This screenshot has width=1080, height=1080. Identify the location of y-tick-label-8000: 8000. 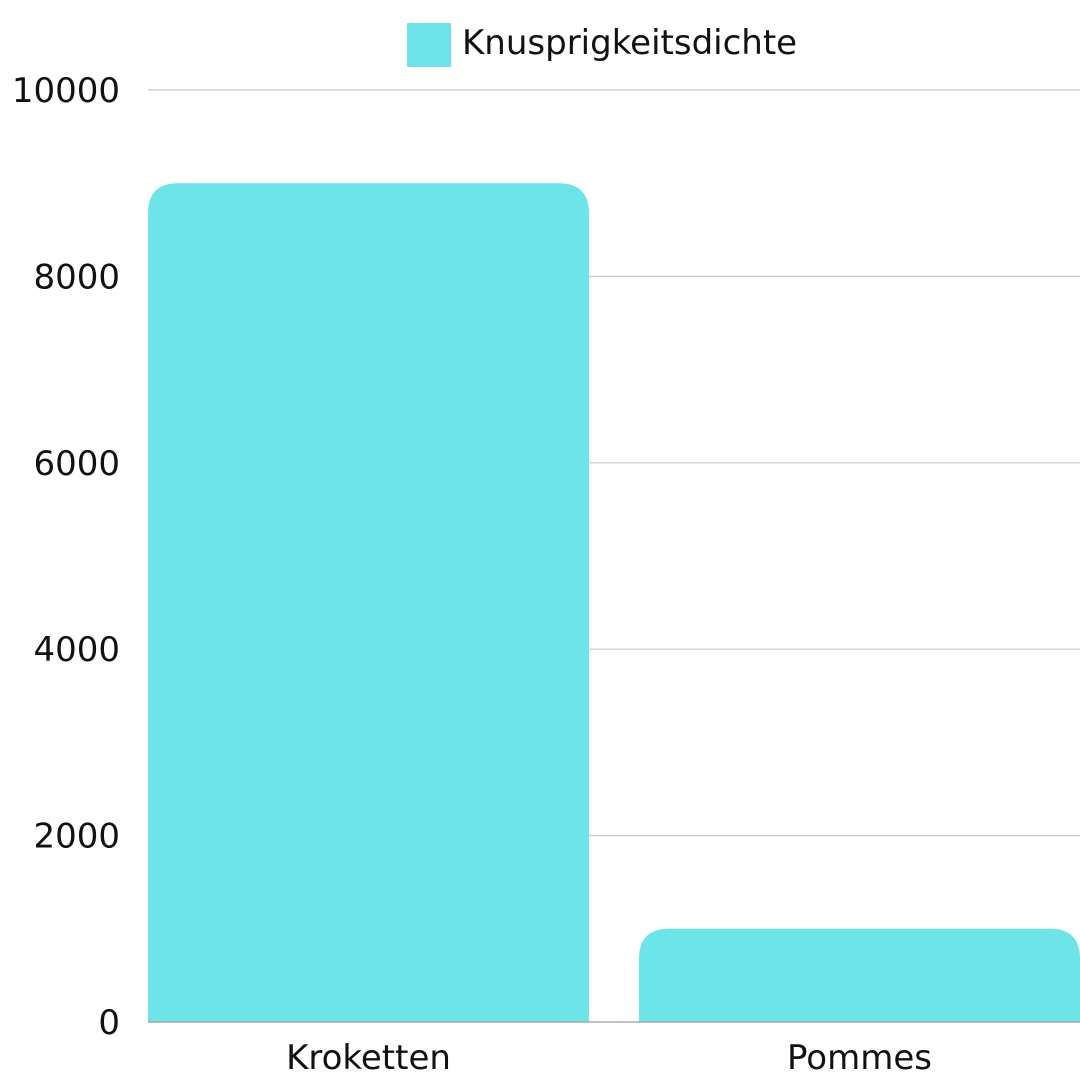
(76, 277).